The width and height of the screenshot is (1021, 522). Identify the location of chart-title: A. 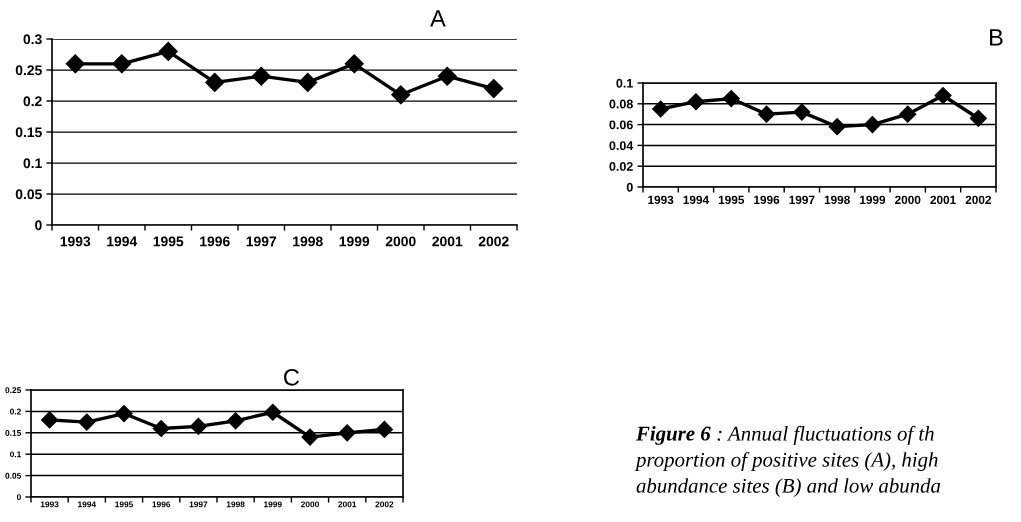
(438, 18).